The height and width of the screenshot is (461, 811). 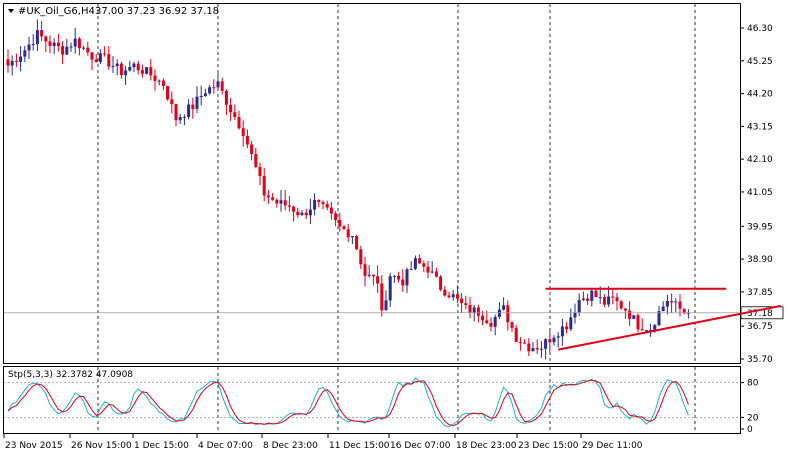 What do you see at coordinates (381, 406) in the screenshot?
I see `stochastic-indicator: 80 20 0` at bounding box center [381, 406].